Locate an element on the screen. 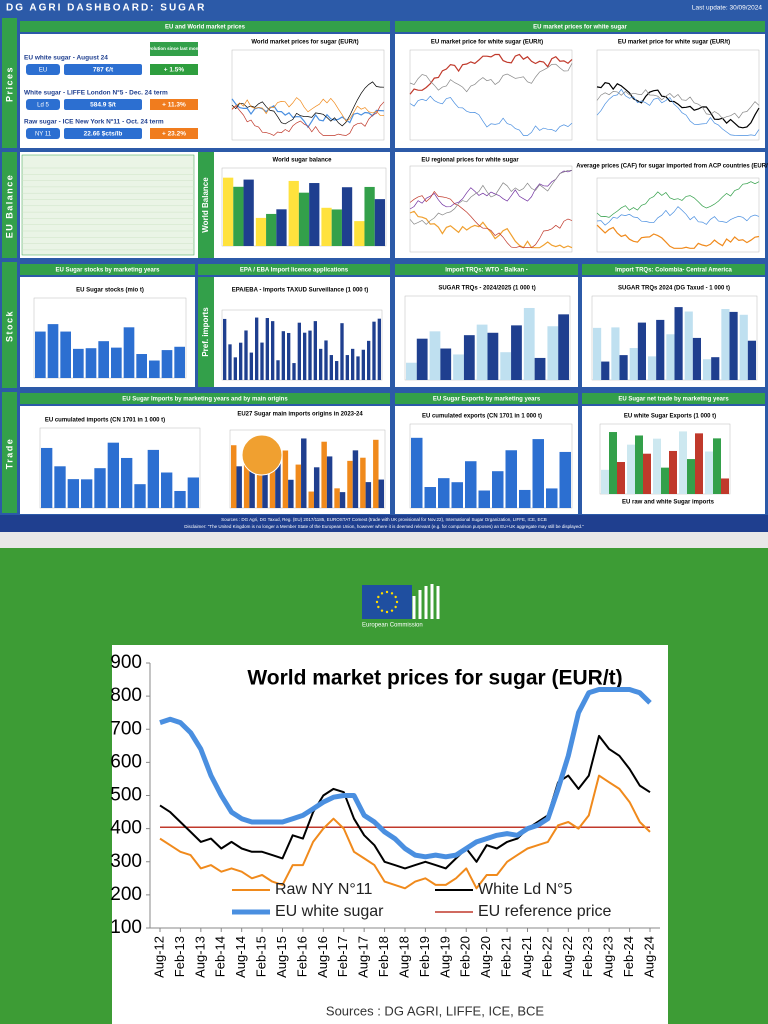 The width and height of the screenshot is (768, 1024). chart-title: World market prices for sugar (EUR/t) is located at coordinates (434, 678).